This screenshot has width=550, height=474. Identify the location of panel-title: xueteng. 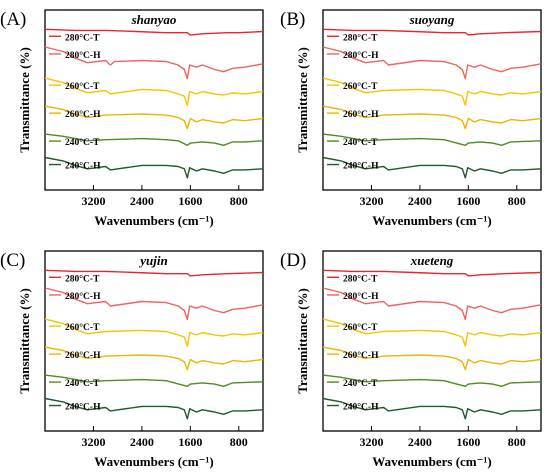
(432, 260).